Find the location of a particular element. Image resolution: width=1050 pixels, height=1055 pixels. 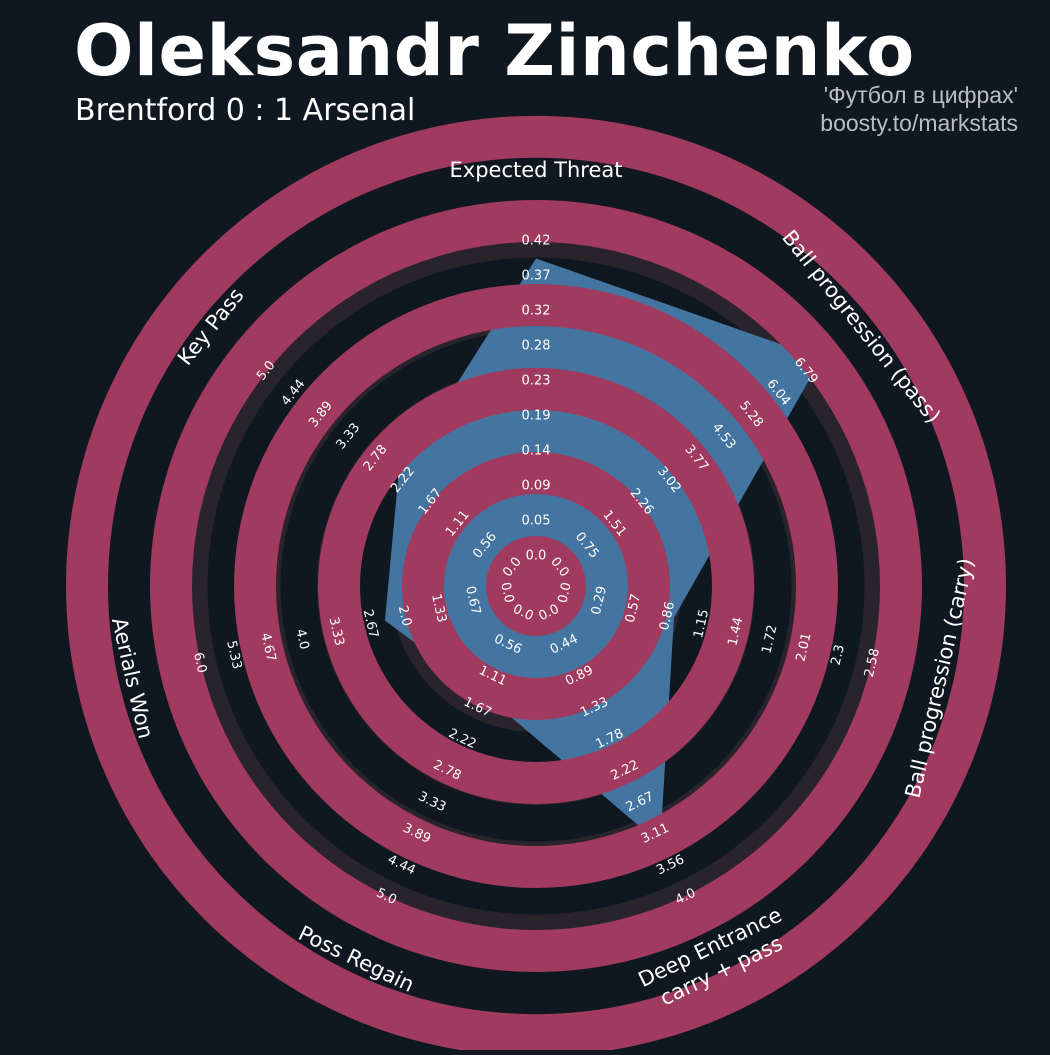

tick-label: 6.0 is located at coordinates (199, 663).